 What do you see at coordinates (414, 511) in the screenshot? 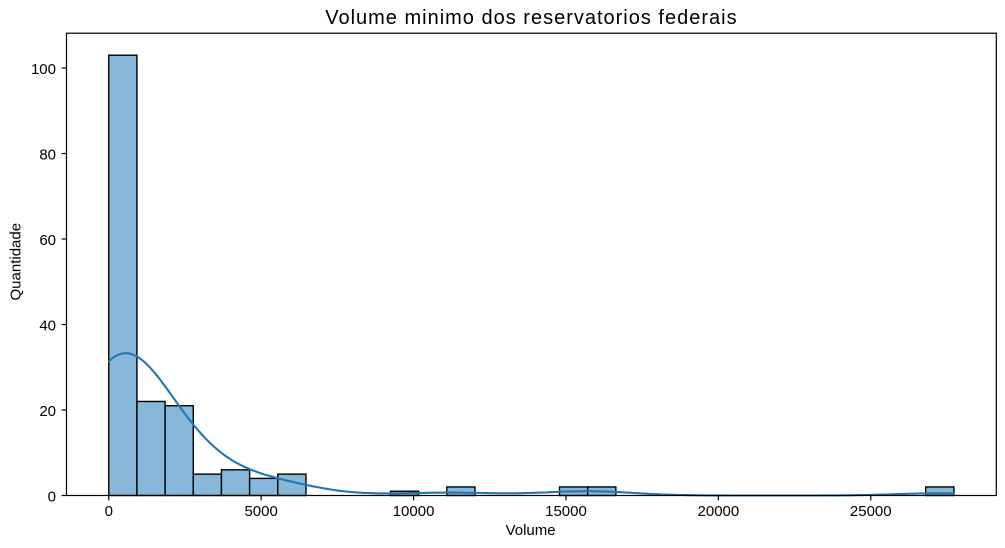
I see `svg-text: 10000` at bounding box center [414, 511].